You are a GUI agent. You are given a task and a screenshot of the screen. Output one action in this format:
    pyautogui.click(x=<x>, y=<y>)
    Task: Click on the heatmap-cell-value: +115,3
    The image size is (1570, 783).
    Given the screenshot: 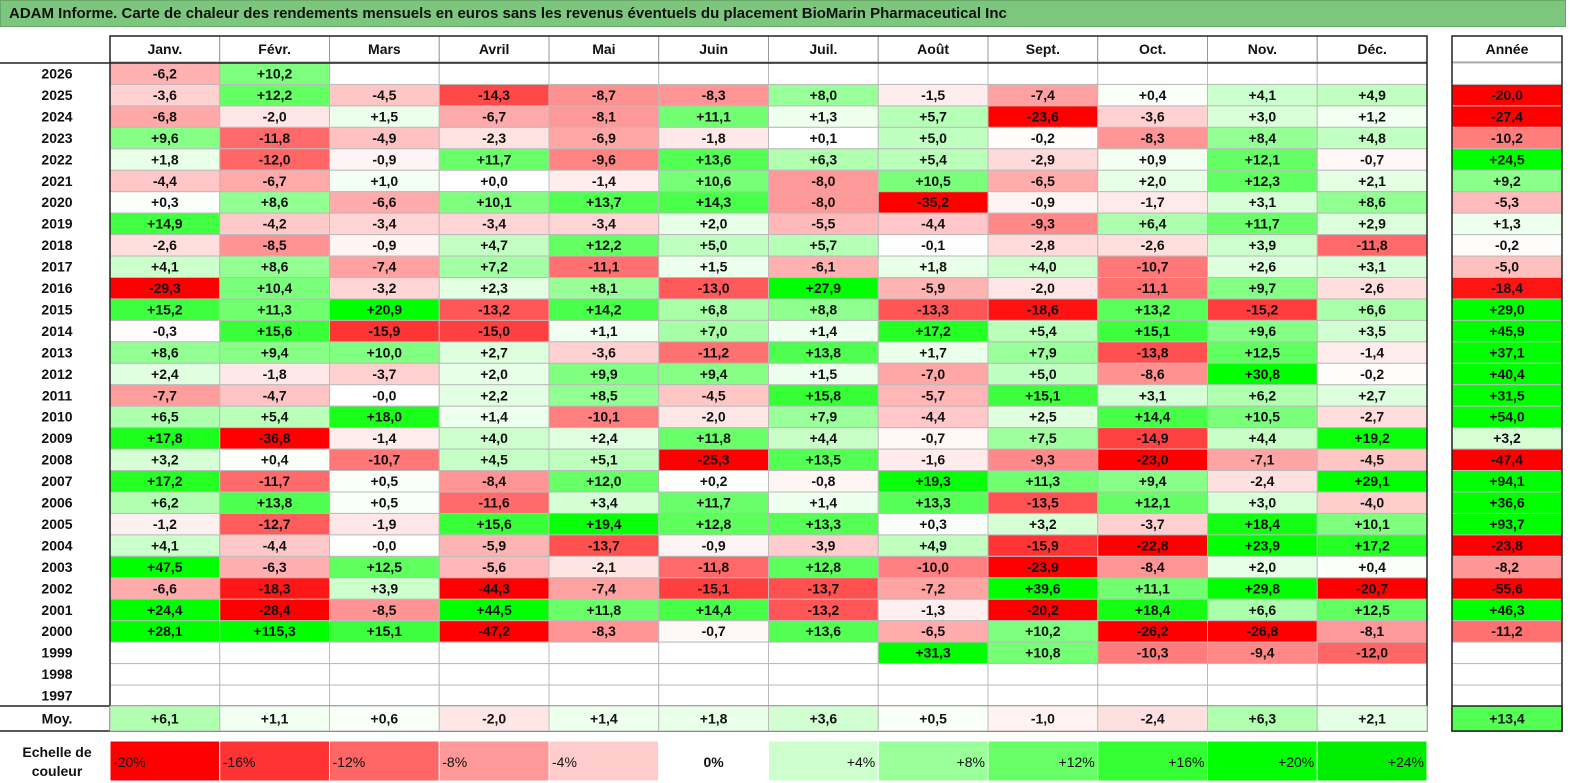 What is the action you would take?
    pyautogui.click(x=274, y=631)
    